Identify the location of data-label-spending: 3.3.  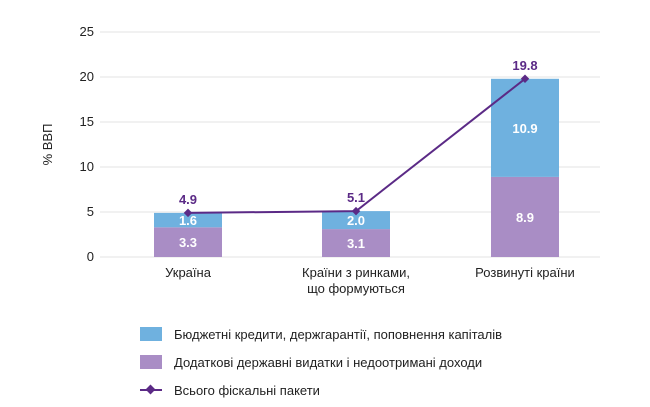
(188, 242).